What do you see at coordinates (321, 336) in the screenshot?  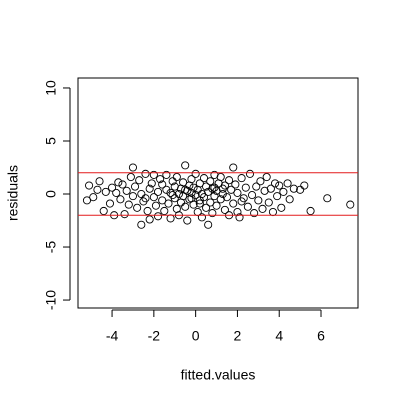 I see `x-tick-label: 6` at bounding box center [321, 336].